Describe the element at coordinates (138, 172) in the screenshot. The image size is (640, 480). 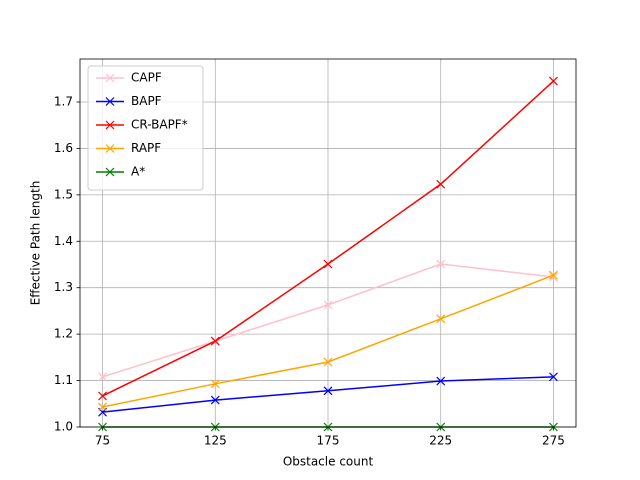
I see `legend-label: A*` at that location.